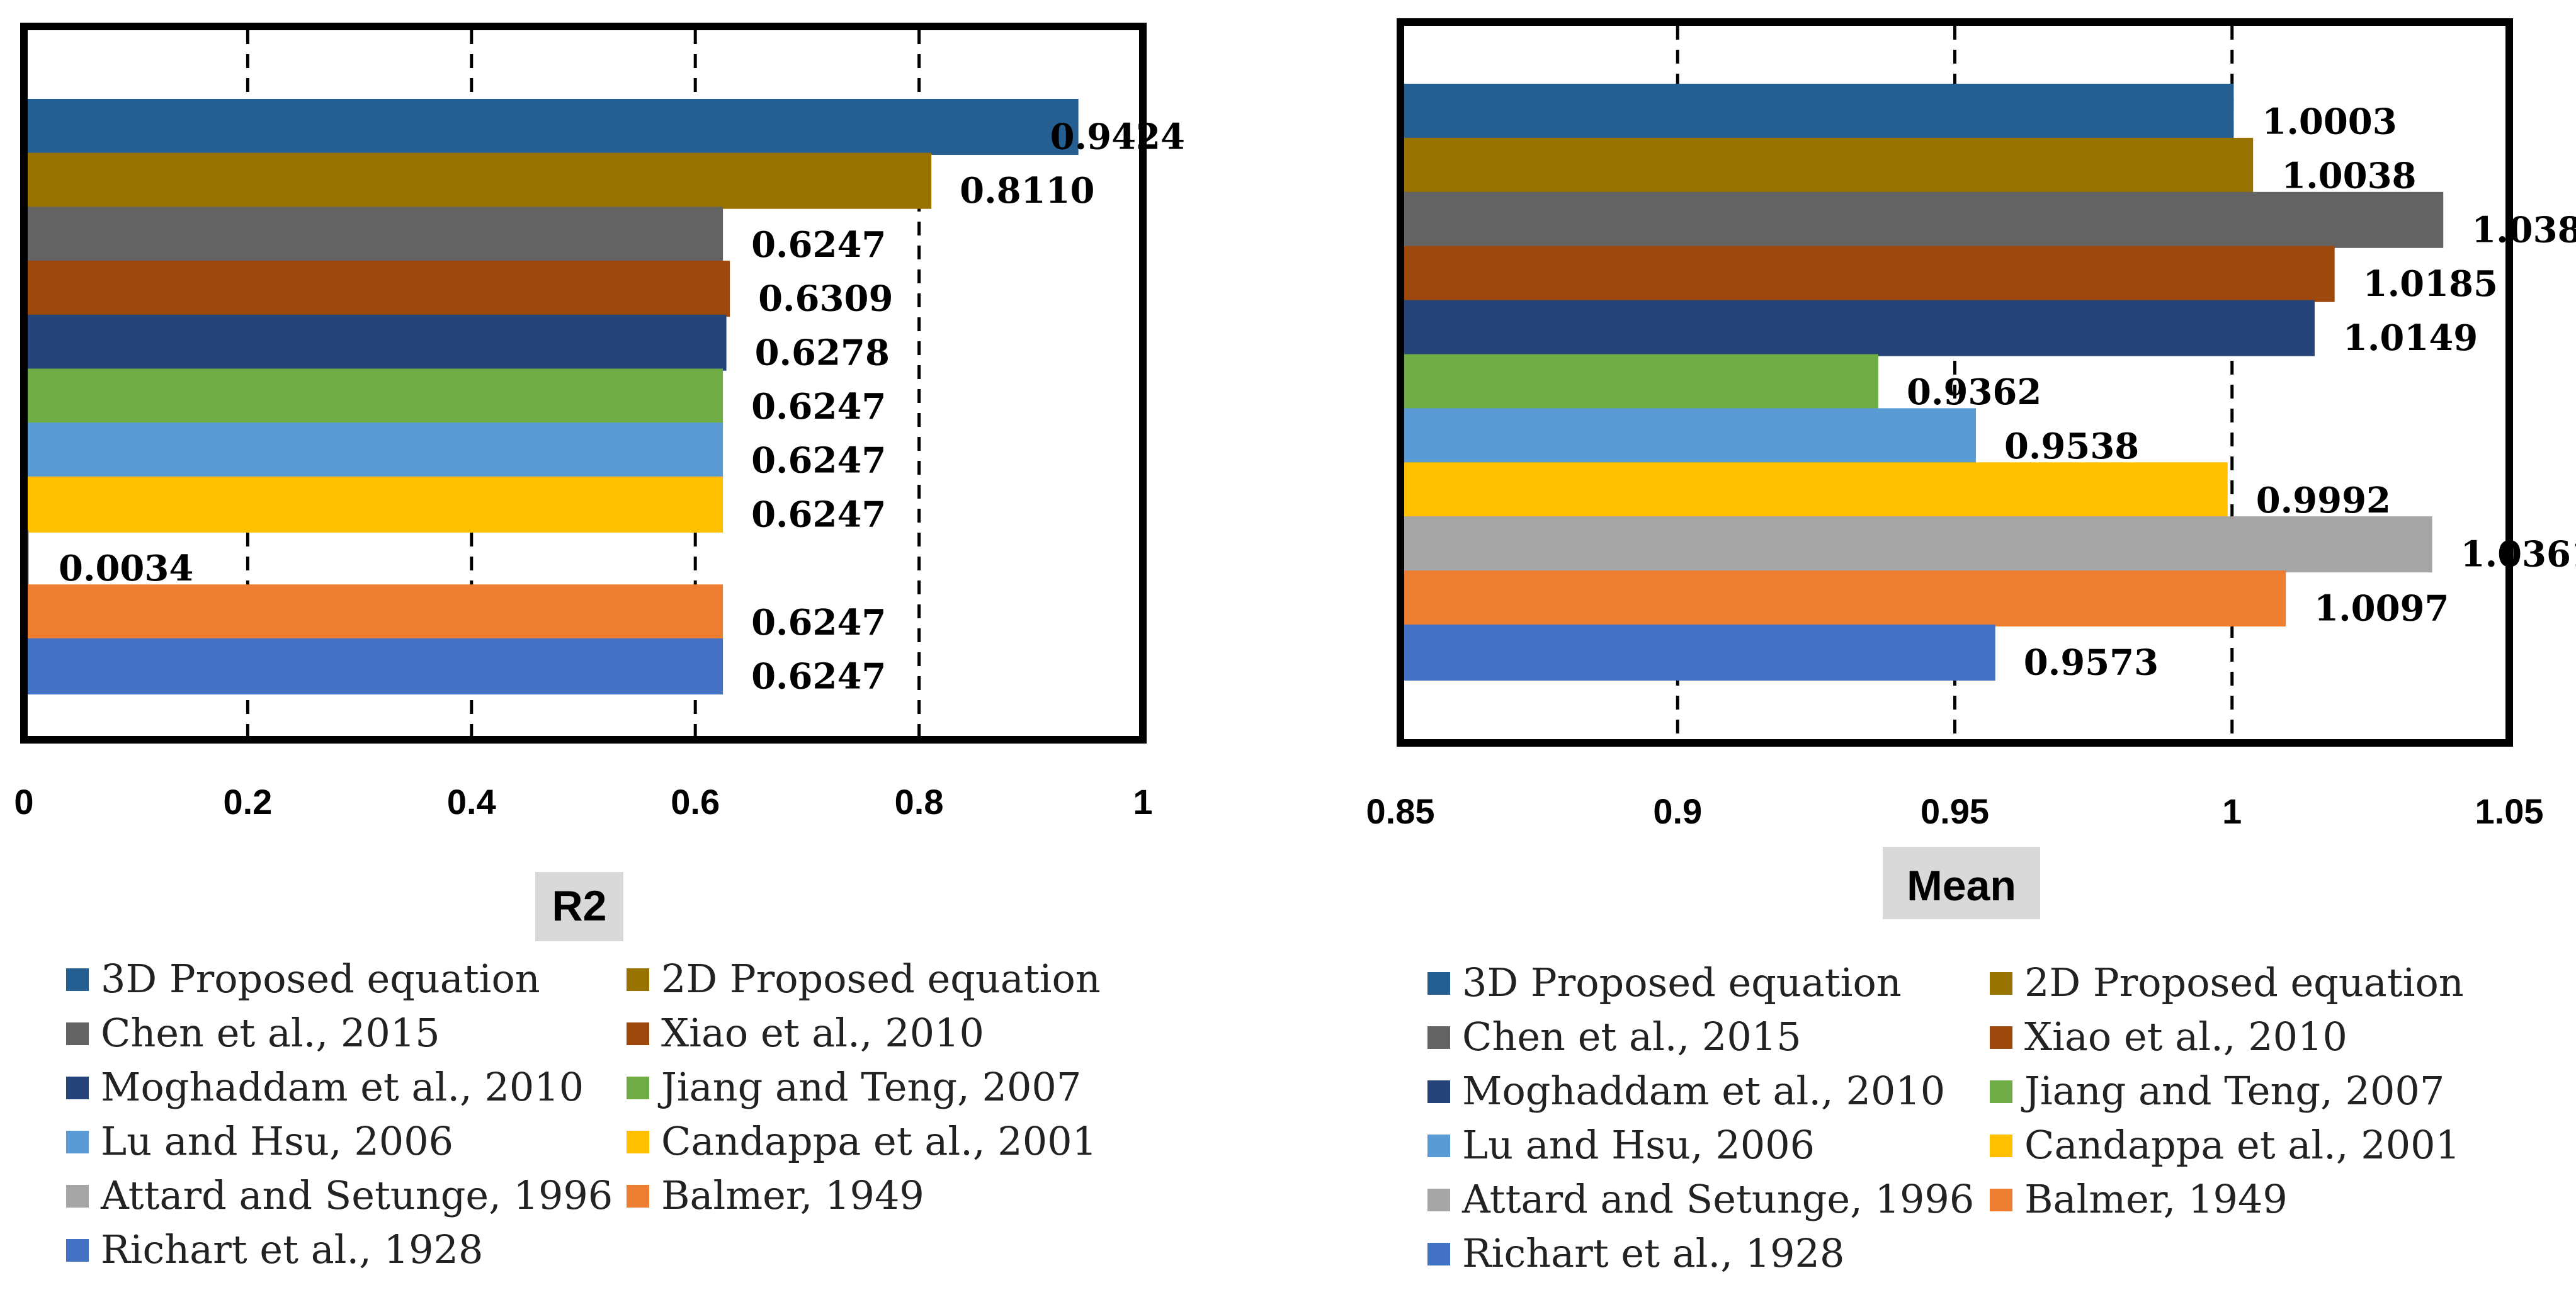 Image resolution: width=2576 pixels, height=1302 pixels. What do you see at coordinates (2185, 1037) in the screenshot?
I see `legend-label-mean-3: Xiao et al., 2010` at bounding box center [2185, 1037].